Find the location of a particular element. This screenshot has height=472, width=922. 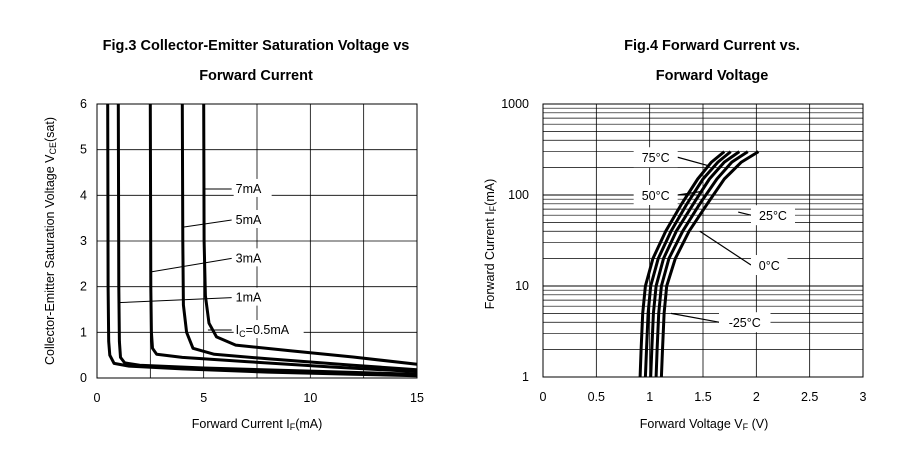

fig4-ylabel-main: Forward Current I is located at coordinates (490, 260).